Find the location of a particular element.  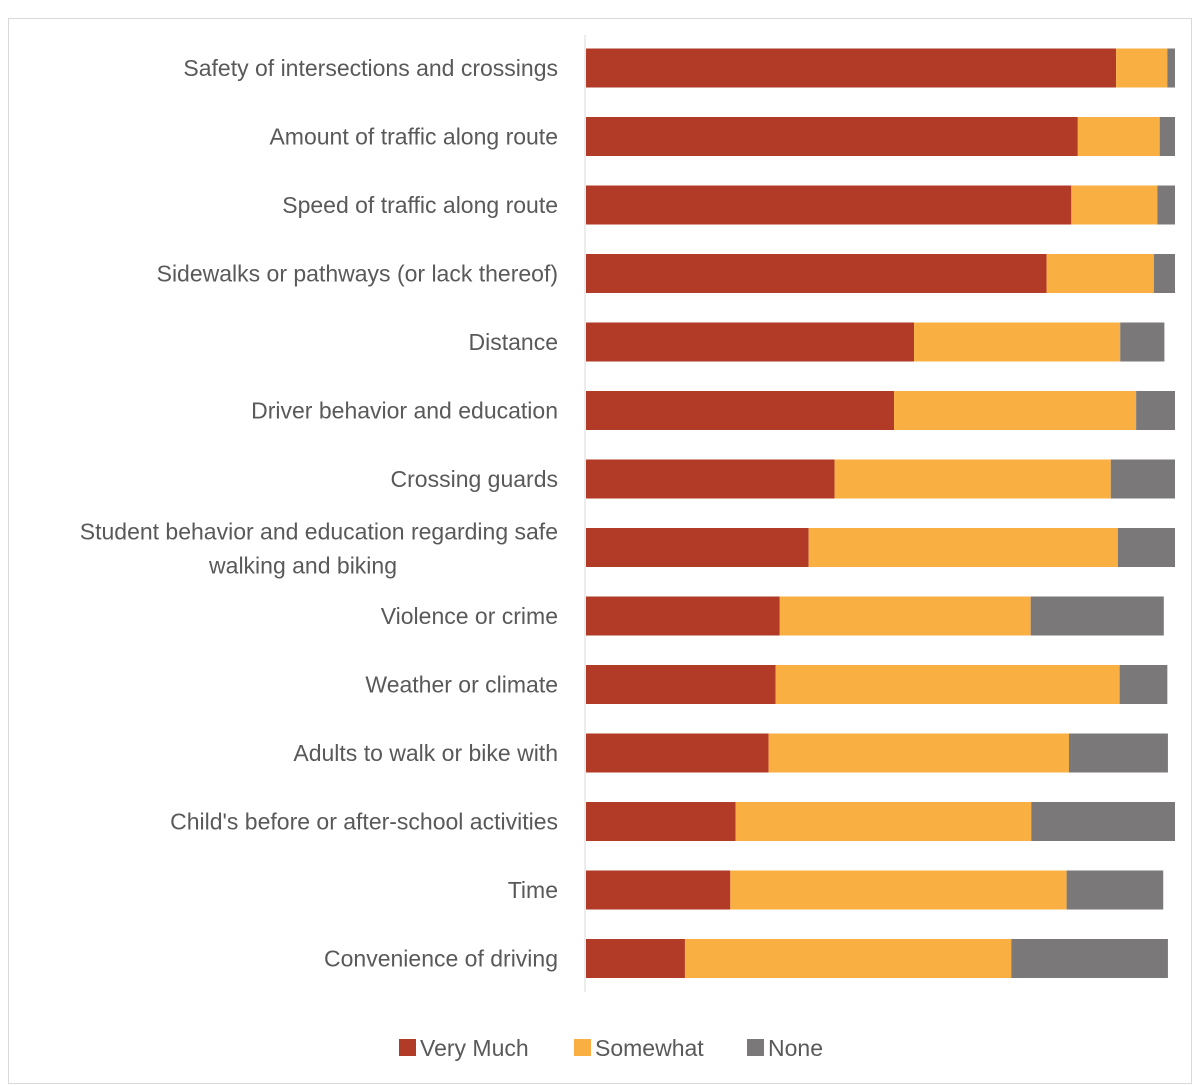

category-label: Speed of traffic along route is located at coordinates (420, 205).